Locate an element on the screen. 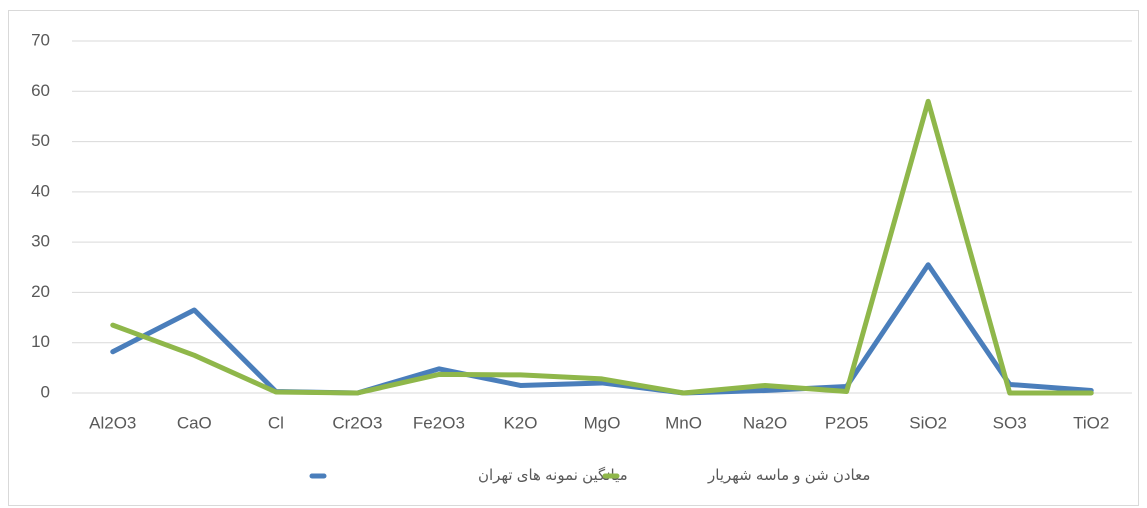 The height and width of the screenshot is (508, 1147). x-tick-label: P2O5 is located at coordinates (846, 422).